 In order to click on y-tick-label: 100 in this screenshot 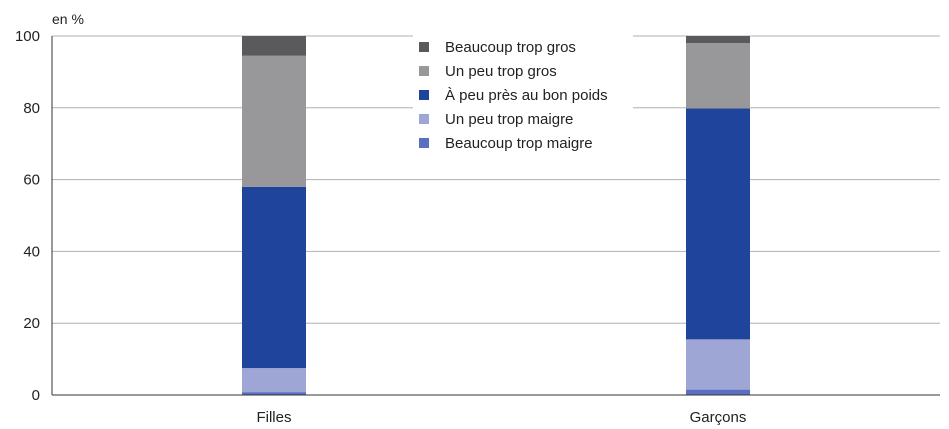, I will do `click(27, 36)`.